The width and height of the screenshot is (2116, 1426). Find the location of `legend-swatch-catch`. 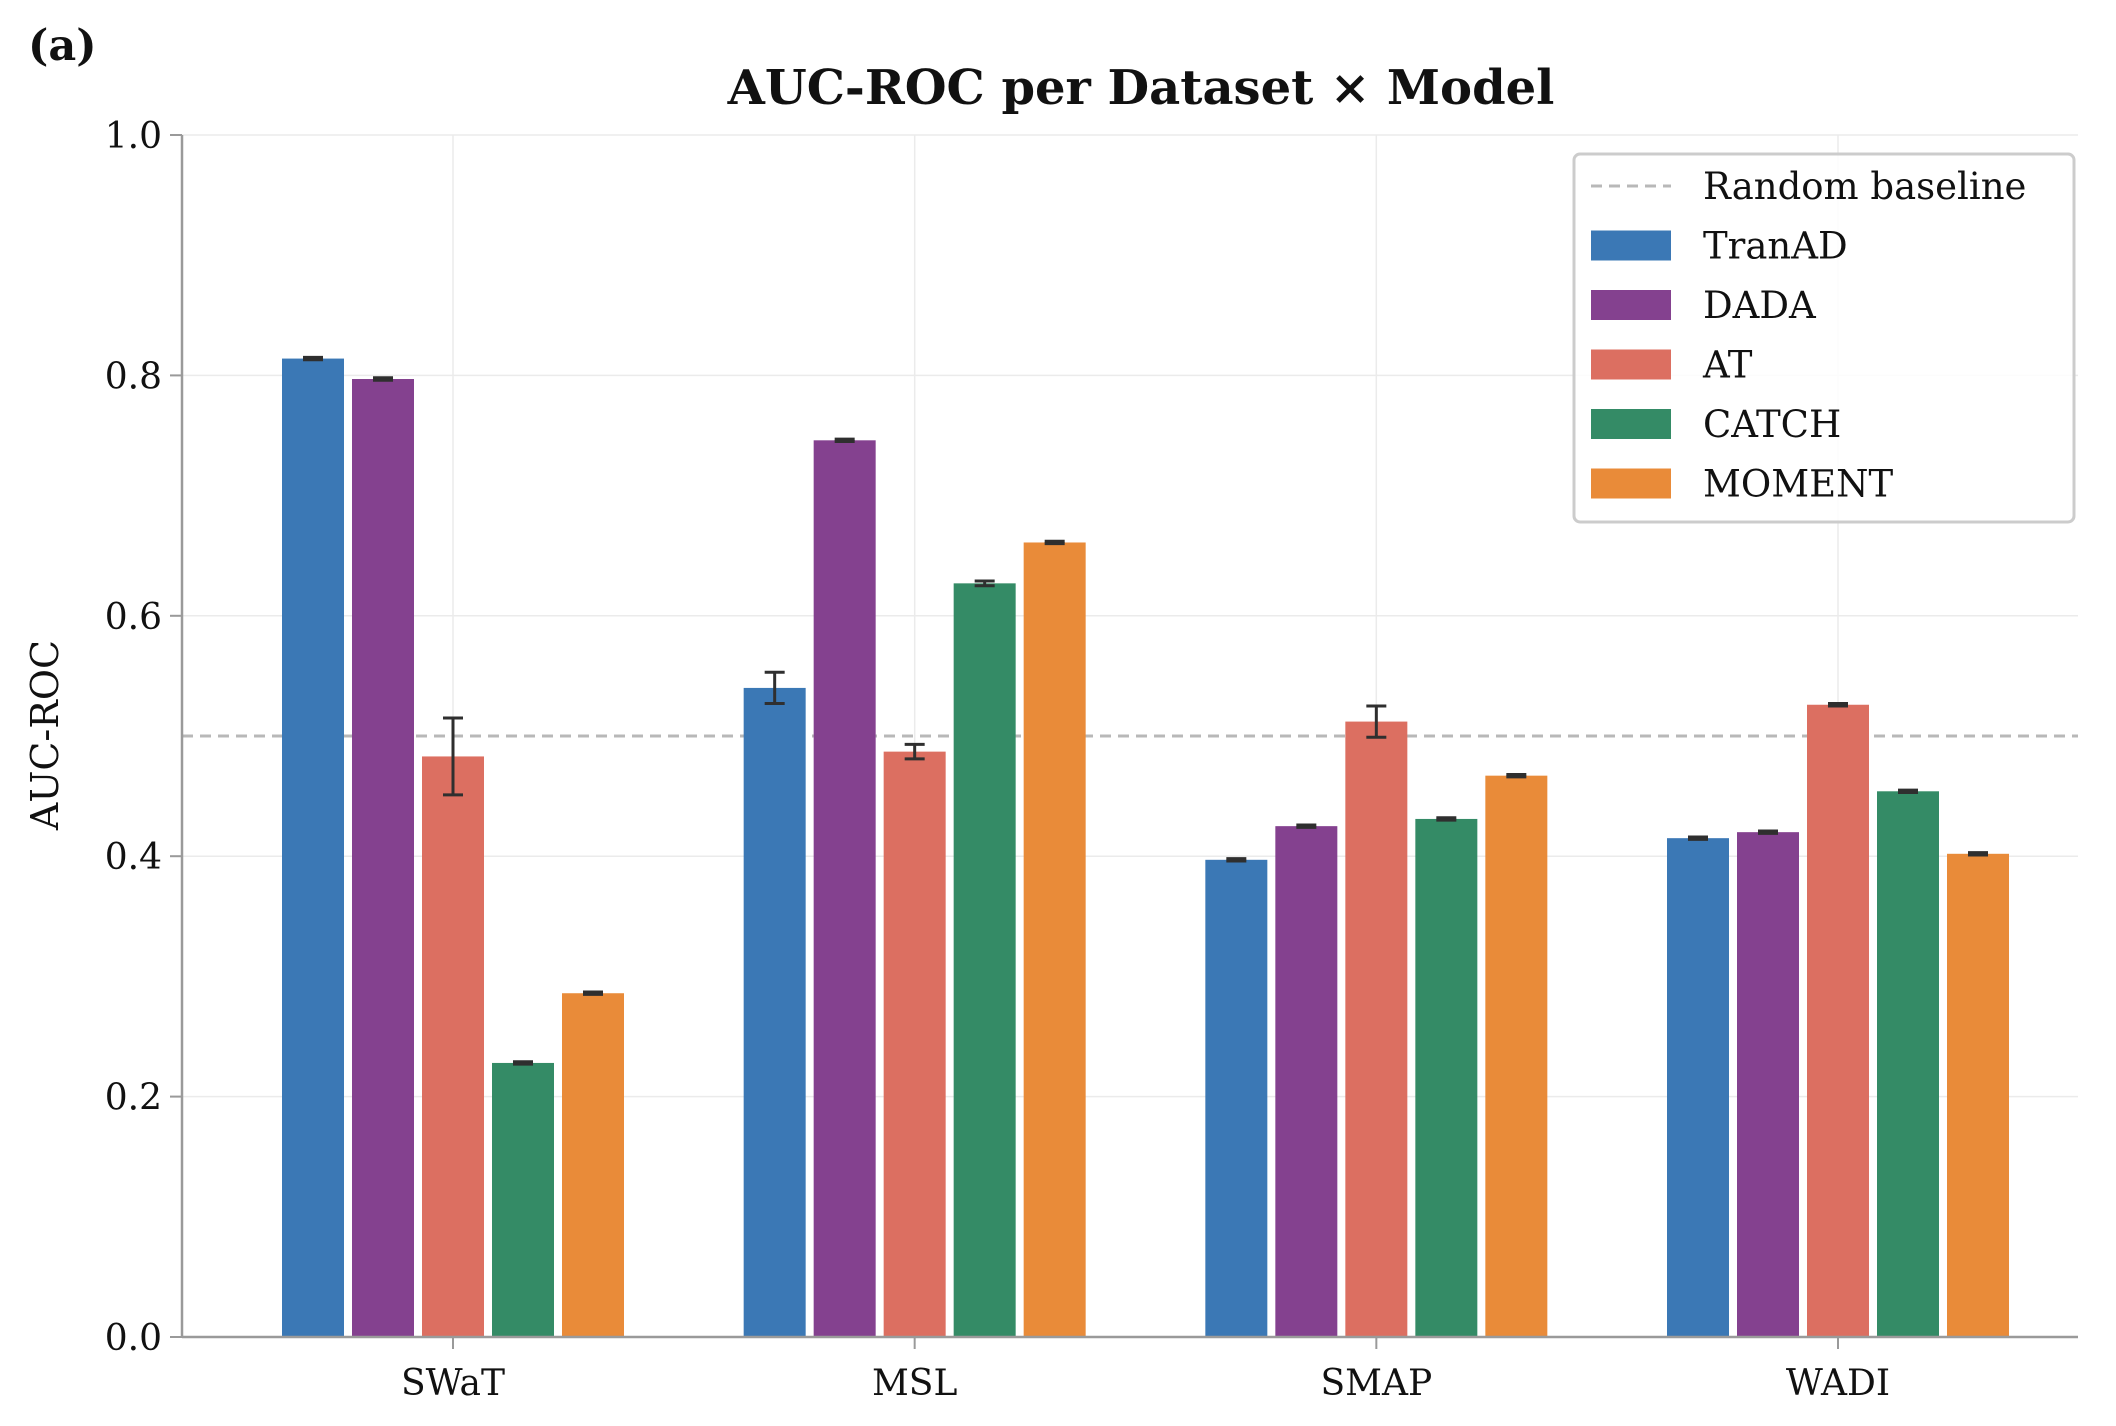

legend-swatch-catch is located at coordinates (1631, 424).